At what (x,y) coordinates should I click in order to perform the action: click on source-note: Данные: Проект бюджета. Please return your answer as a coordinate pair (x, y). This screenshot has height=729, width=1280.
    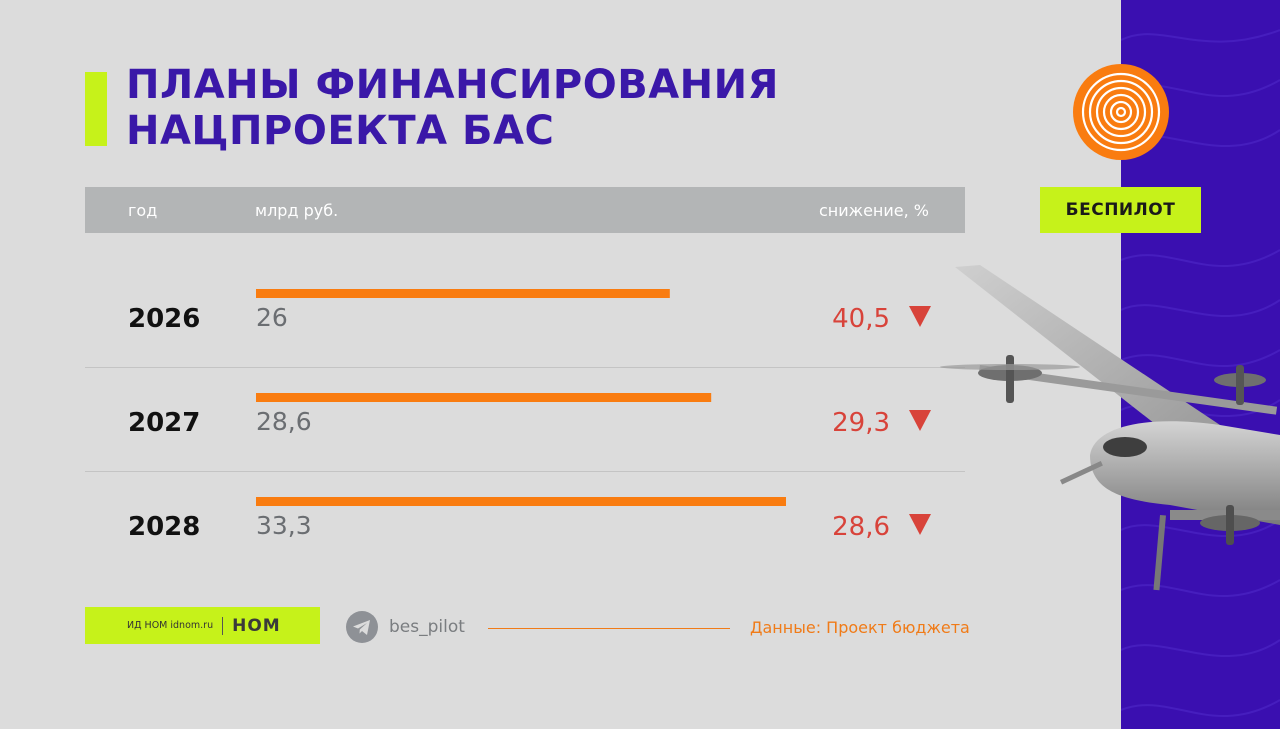
    Looking at the image, I should click on (860, 627).